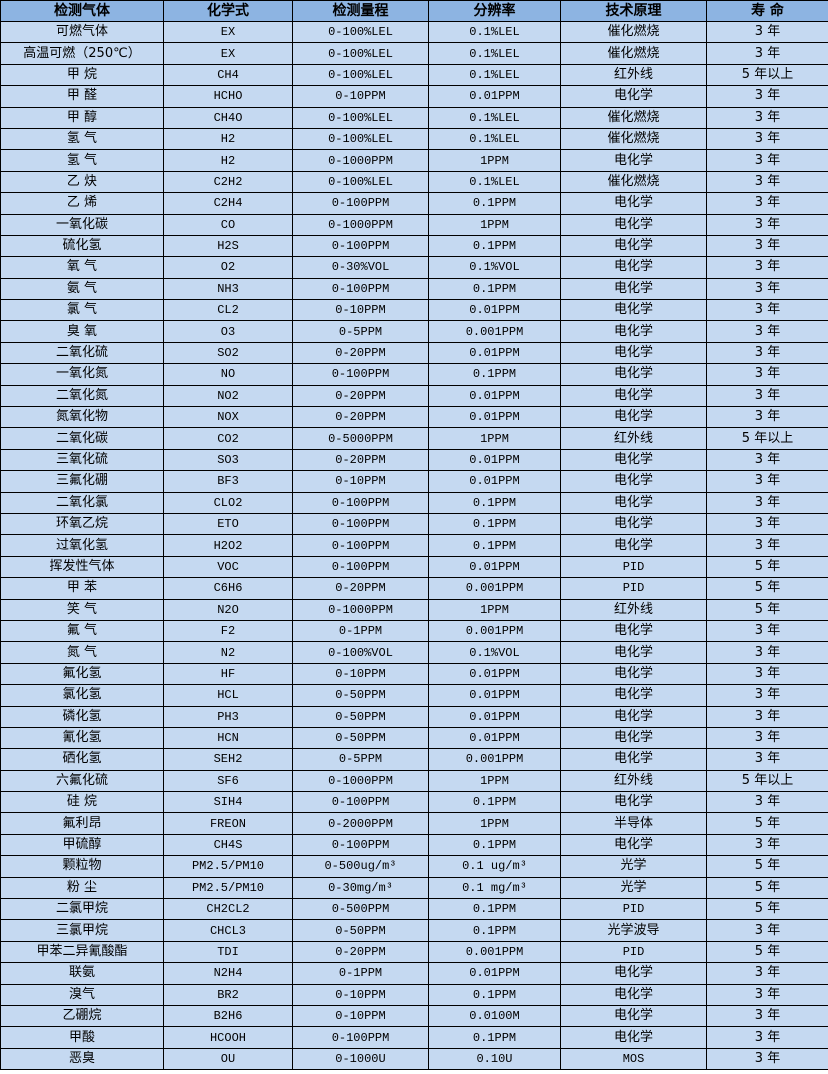  Describe the element at coordinates (82, 331) in the screenshot. I see `gas-name-cell: 臭 氧` at that location.